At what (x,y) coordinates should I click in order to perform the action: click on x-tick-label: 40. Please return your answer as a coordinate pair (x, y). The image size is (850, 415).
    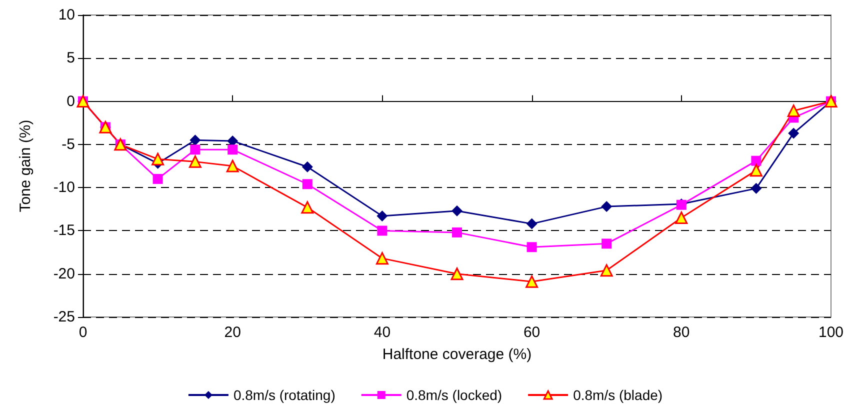
    Looking at the image, I should click on (382, 332).